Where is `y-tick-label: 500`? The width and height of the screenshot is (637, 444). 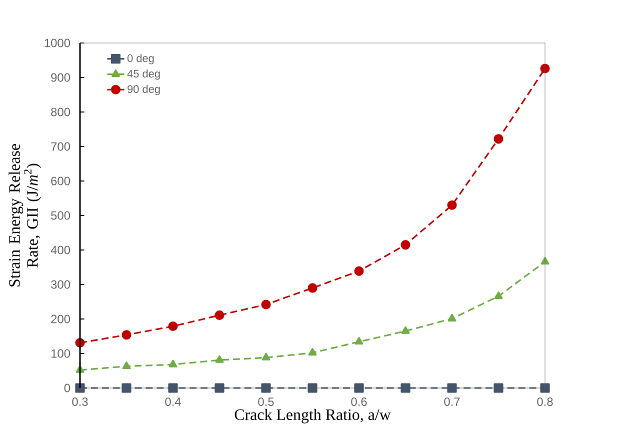
y-tick-label: 500 is located at coordinates (60, 215).